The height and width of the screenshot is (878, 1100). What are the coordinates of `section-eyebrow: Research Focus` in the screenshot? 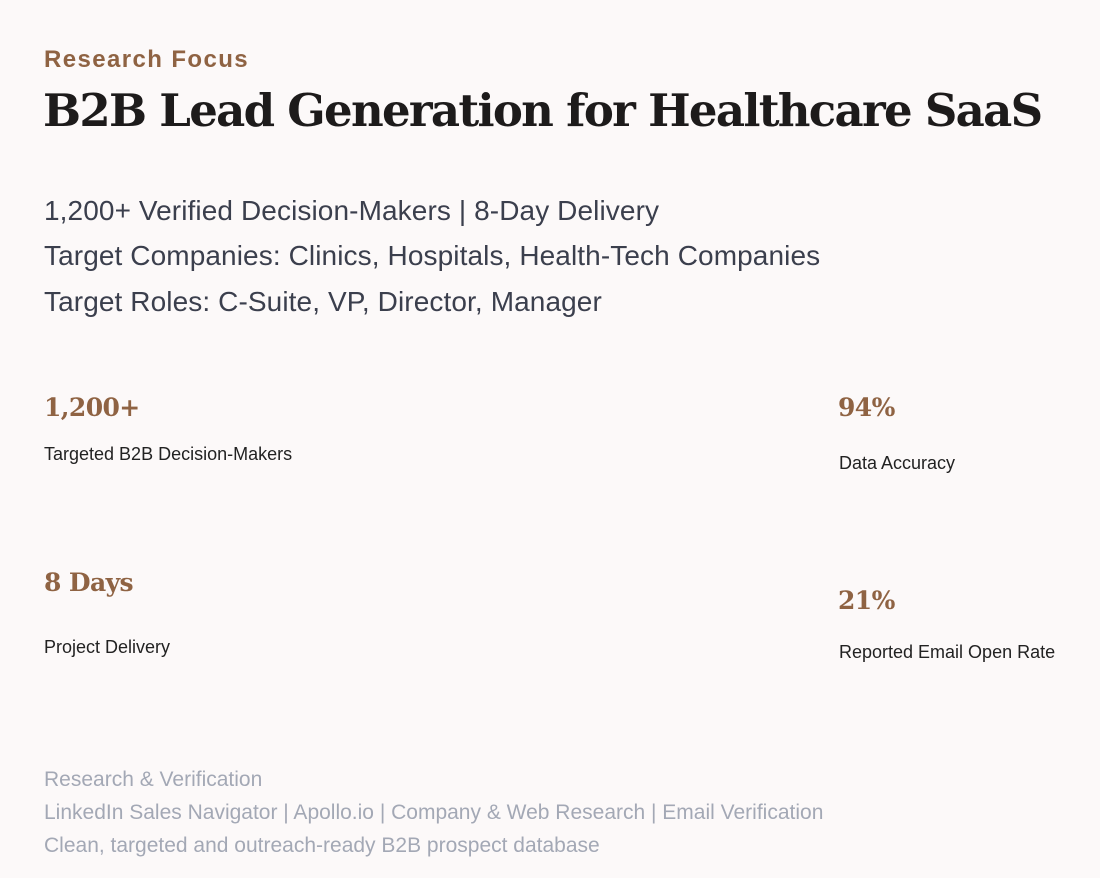 It's located at (147, 59).